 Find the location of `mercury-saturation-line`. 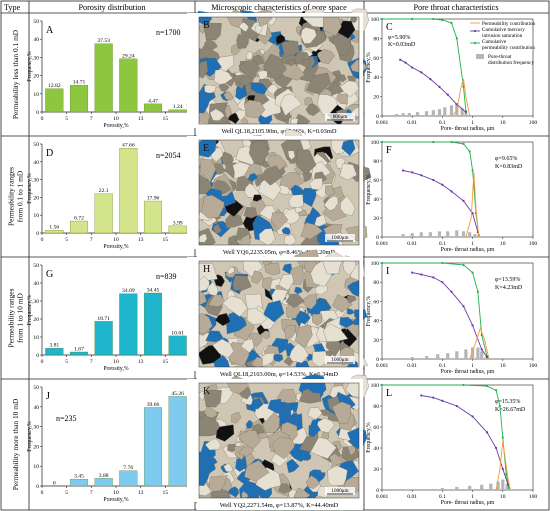

mercury-saturation-line is located at coordinates (441, 201).